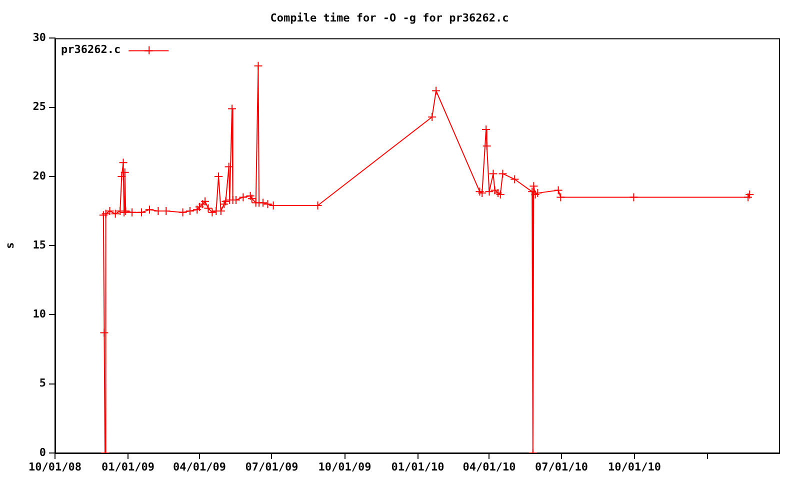  I want to click on y-tick-label: 10, so click(39, 314).